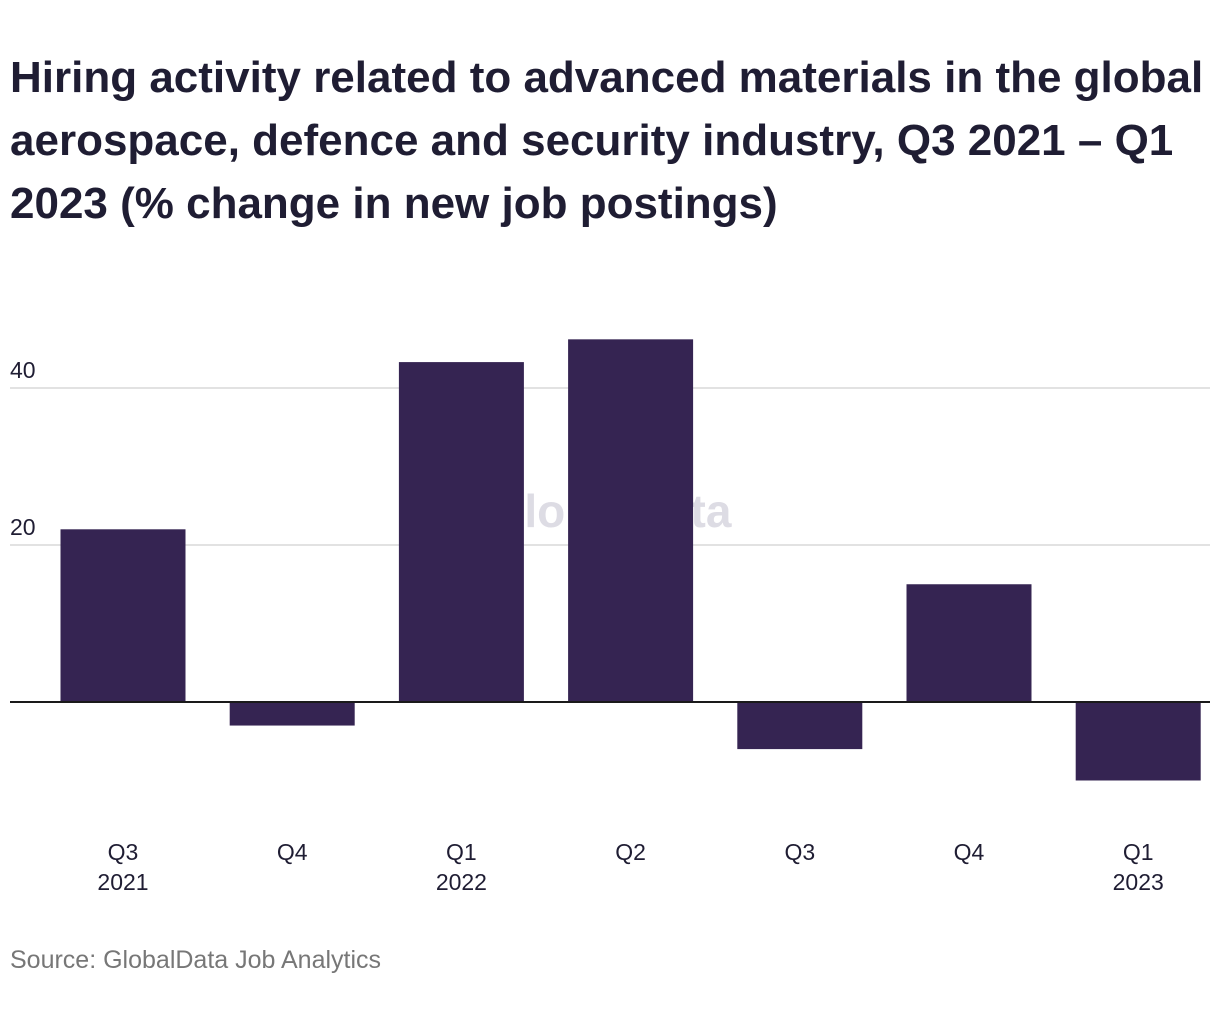 This screenshot has height=1020, width=1220. I want to click on y-tick-label: 40, so click(23, 370).